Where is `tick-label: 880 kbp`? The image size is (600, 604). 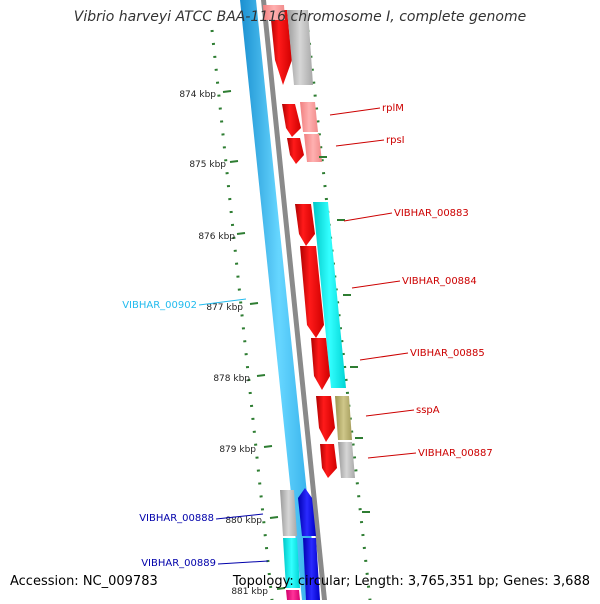
tick-label: 880 kbp is located at coordinates (243, 521).